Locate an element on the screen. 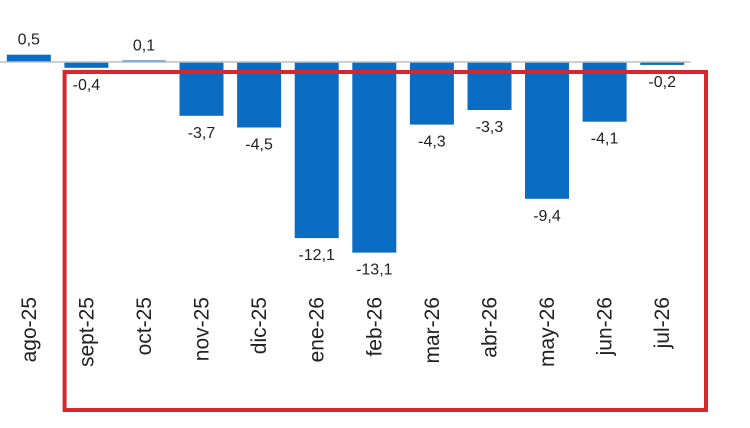  tick-label-ene-26: ene-26 is located at coordinates (317, 329).